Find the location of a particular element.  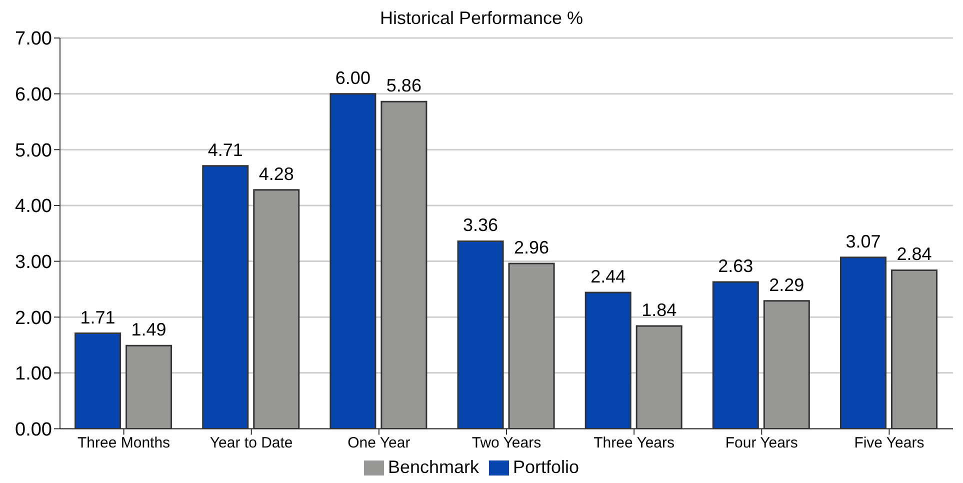

y-tick-label: 6.00 is located at coordinates (33, 95).